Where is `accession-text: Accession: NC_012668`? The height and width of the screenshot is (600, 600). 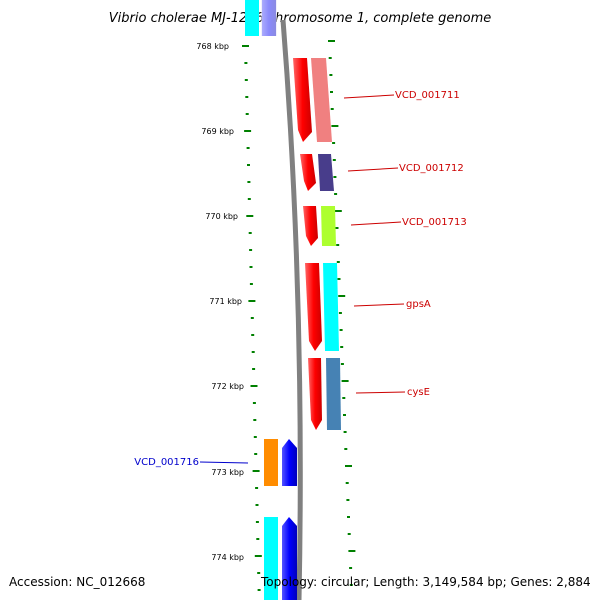
accession-text: Accession: NC_012668 is located at coordinates (77, 582).